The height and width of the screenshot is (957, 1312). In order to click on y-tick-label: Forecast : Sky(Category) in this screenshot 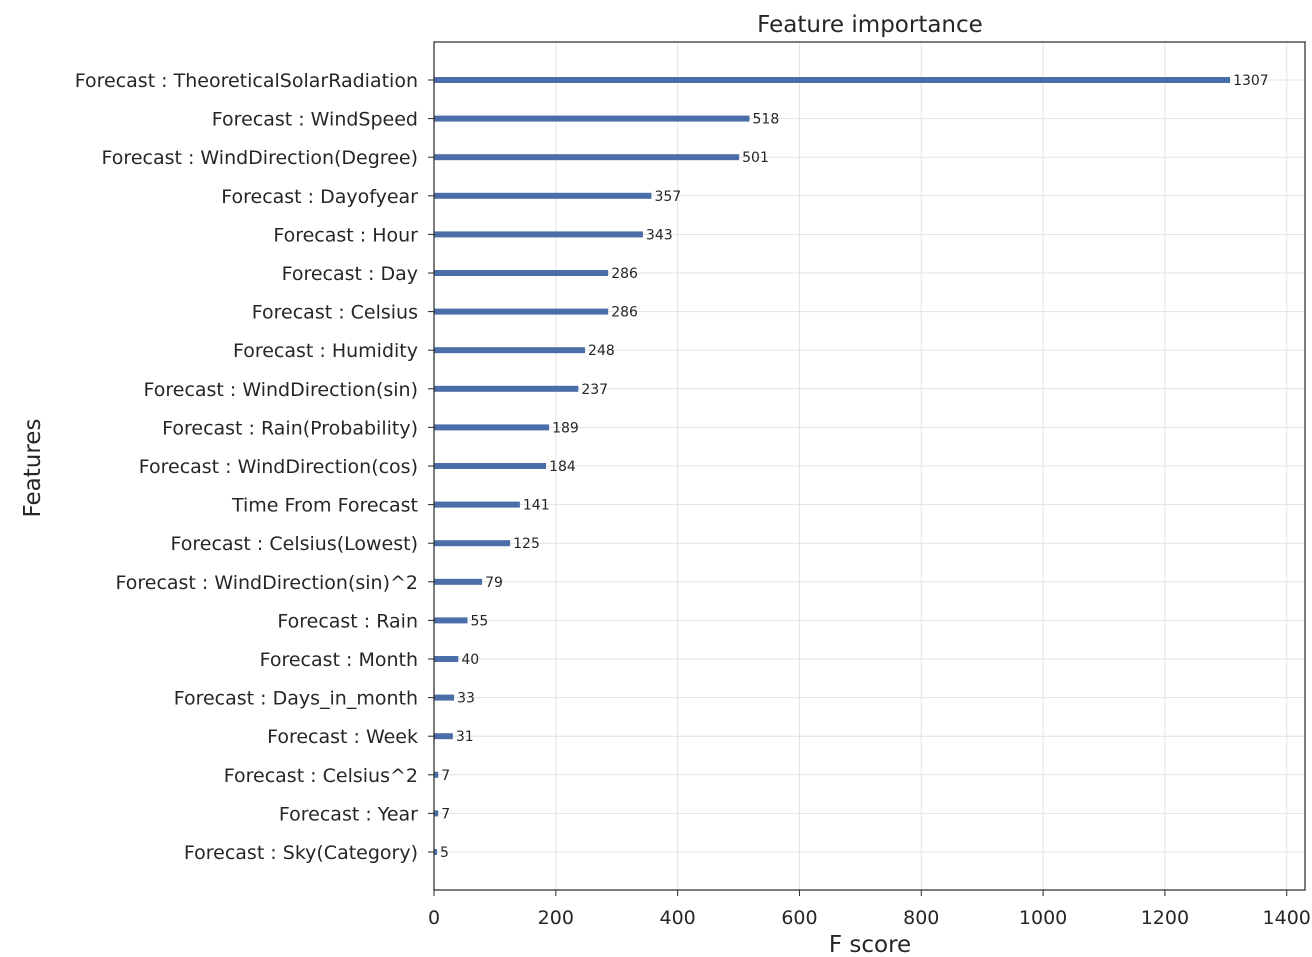, I will do `click(301, 853)`.